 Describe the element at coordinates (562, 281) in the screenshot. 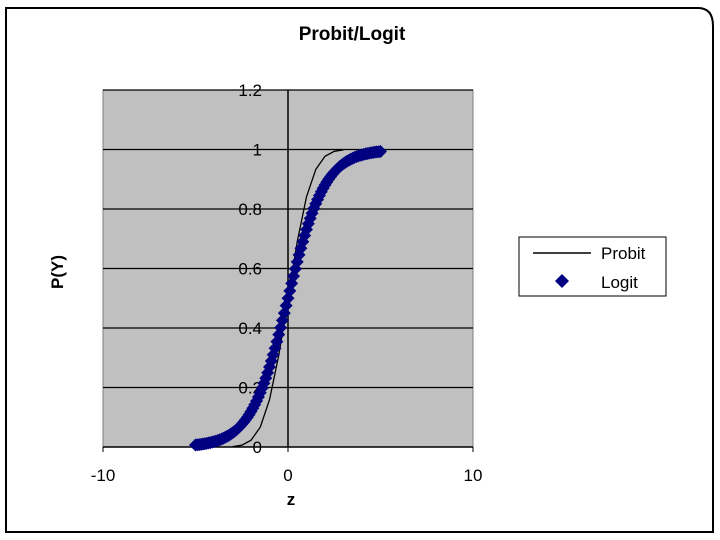

I see `legend-logit-marker` at that location.